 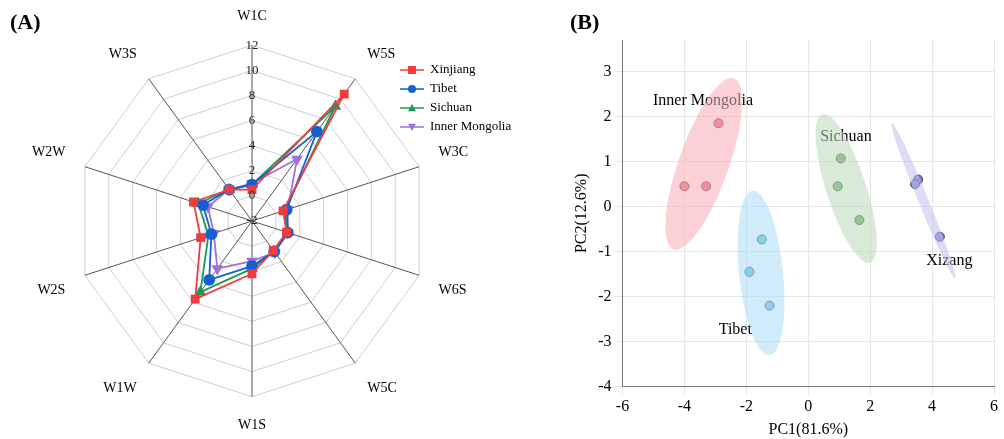 I want to click on x-tick-label: -6, so click(x=622, y=406).